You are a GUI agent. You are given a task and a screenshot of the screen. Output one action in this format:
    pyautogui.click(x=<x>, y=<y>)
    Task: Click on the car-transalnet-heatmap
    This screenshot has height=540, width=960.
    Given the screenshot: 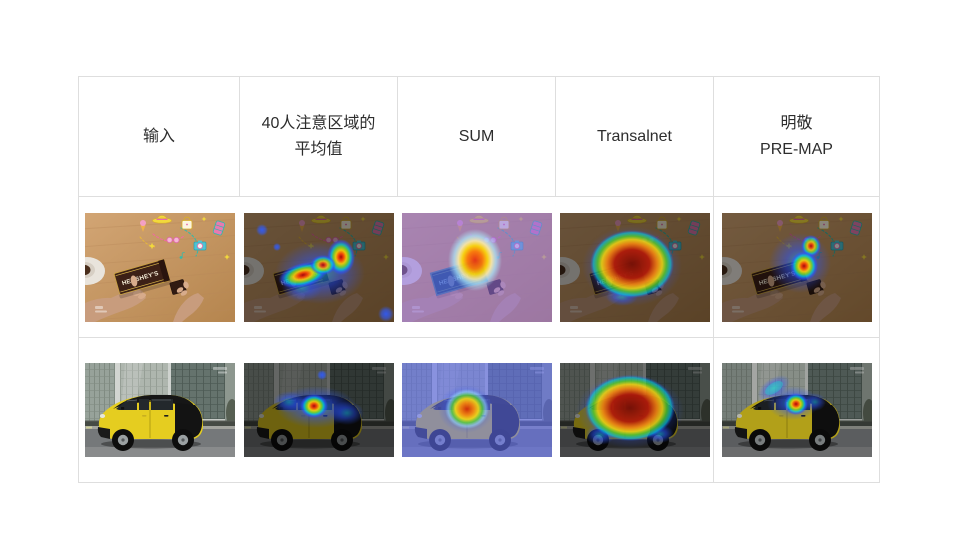 What is the action you would take?
    pyautogui.click(x=634, y=410)
    